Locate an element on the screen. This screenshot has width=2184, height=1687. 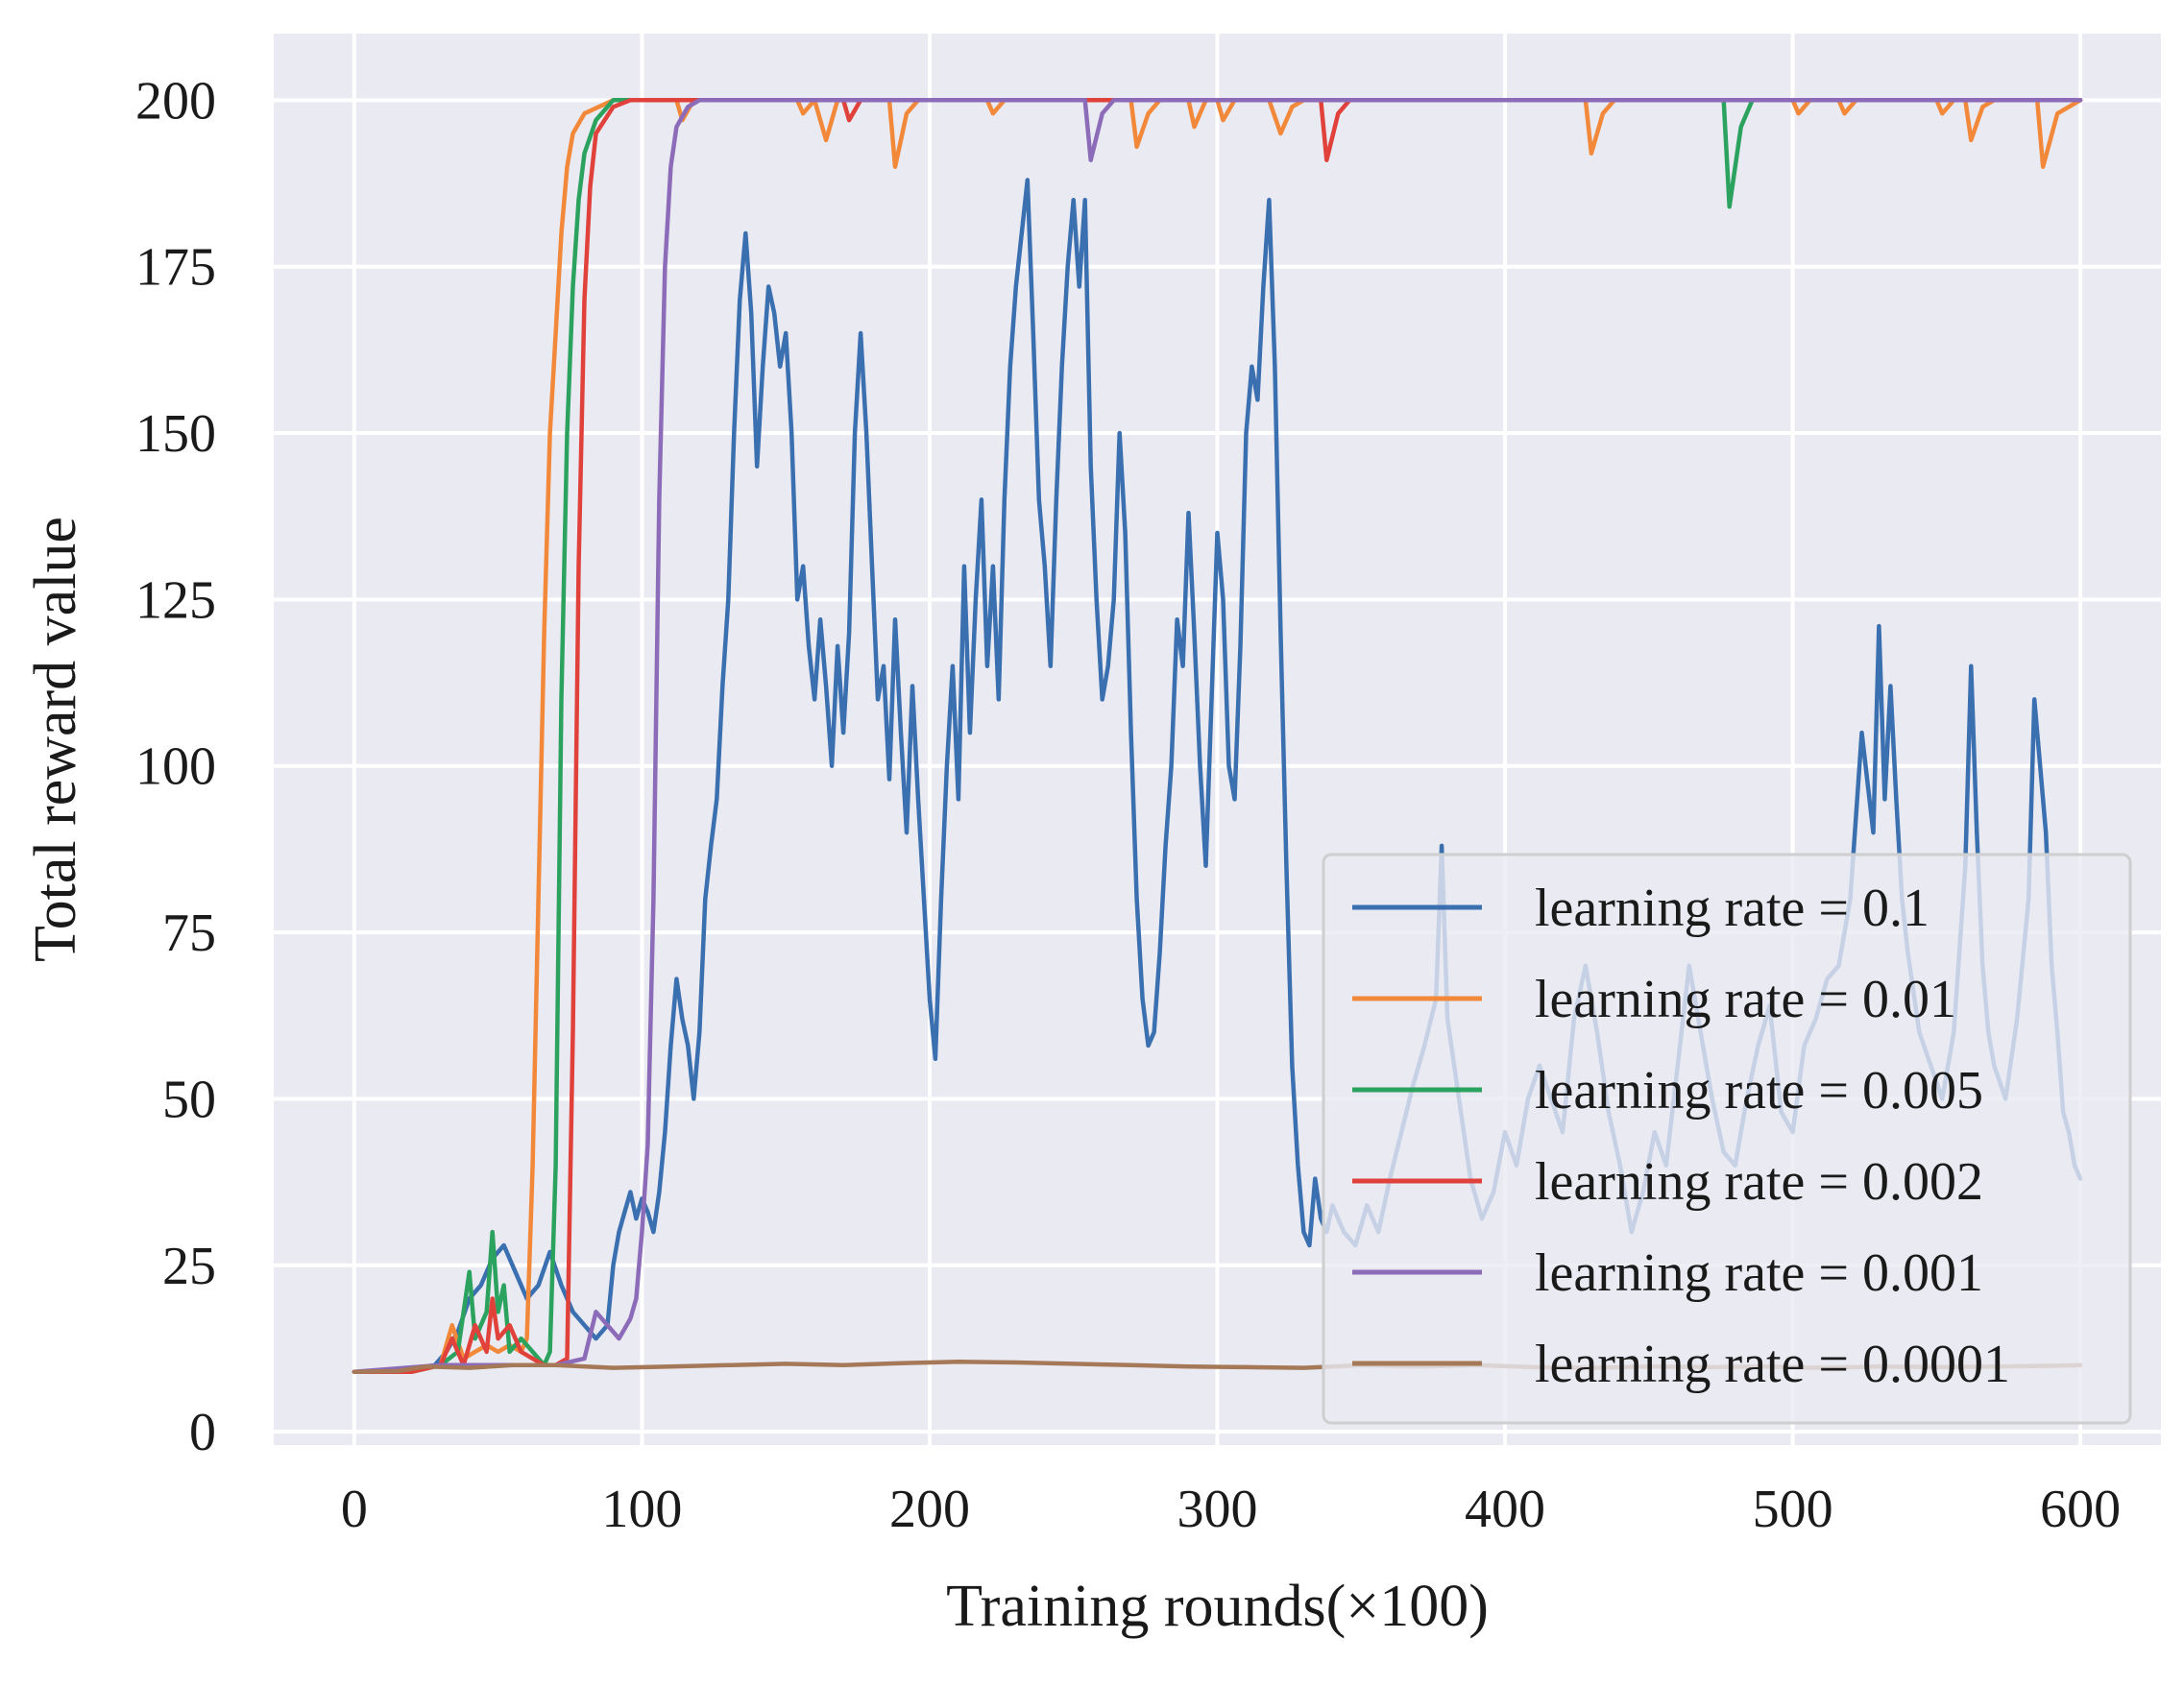
y-tick-label: 100 is located at coordinates (175, 767).